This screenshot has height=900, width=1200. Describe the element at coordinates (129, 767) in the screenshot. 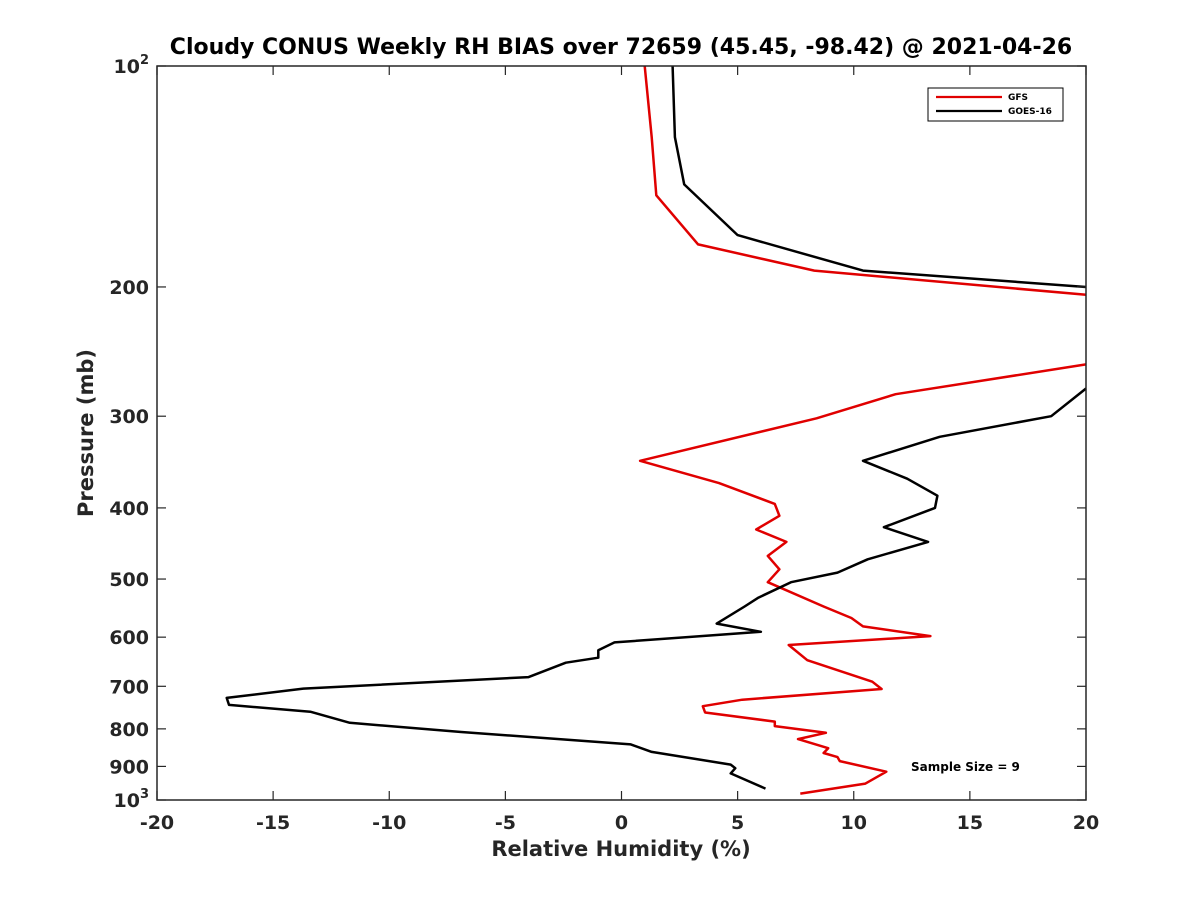

I see `y-tick-label: 900` at that location.